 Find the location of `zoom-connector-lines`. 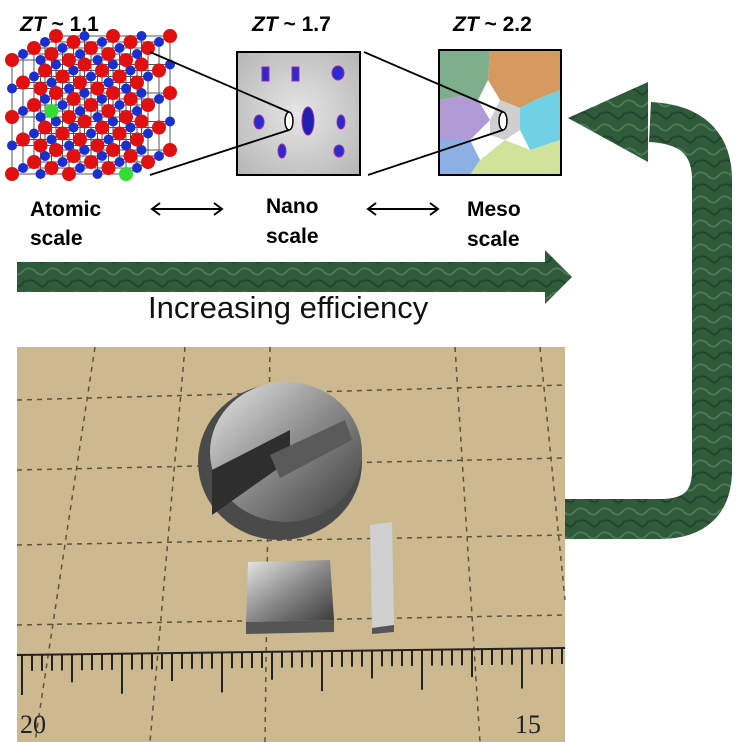

zoom-connector-lines is located at coordinates (326, 113).